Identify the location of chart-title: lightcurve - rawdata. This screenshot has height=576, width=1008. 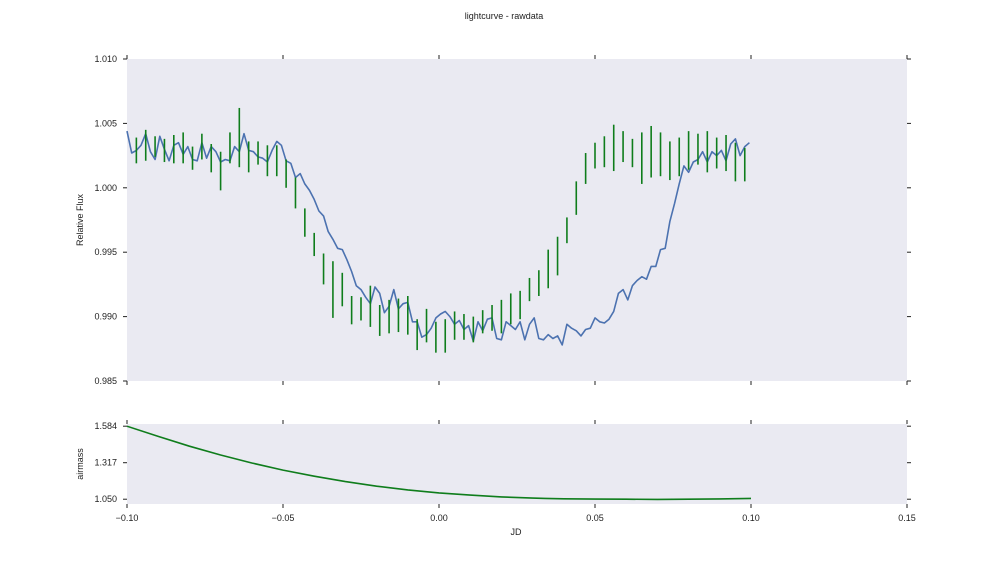
(504, 16).